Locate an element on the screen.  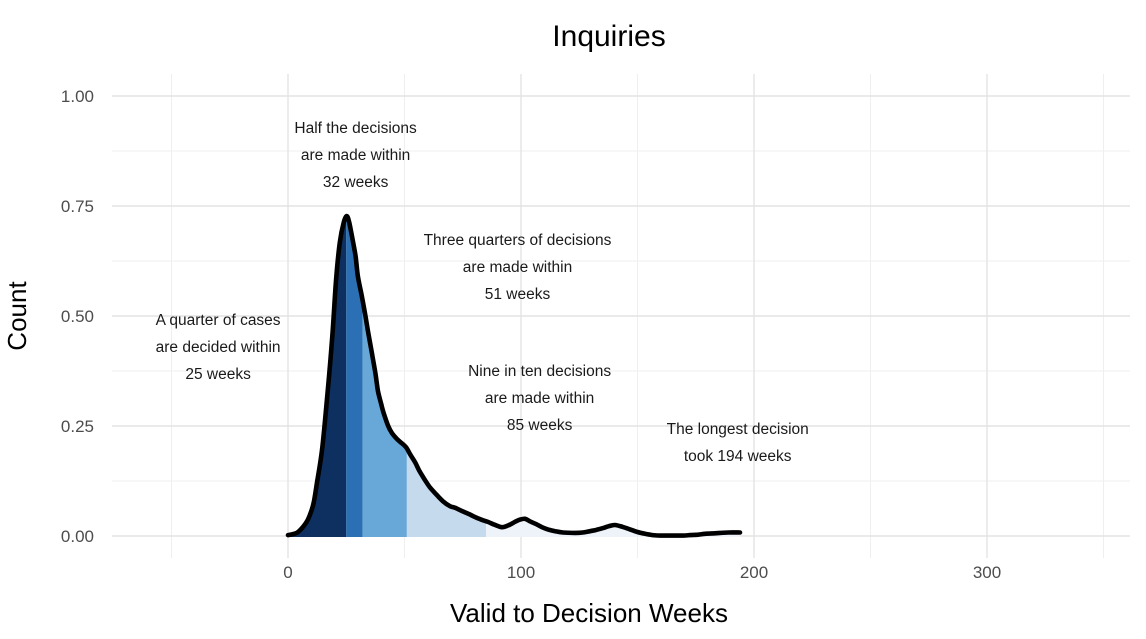
x-tick-label: 100 is located at coordinates (521, 572).